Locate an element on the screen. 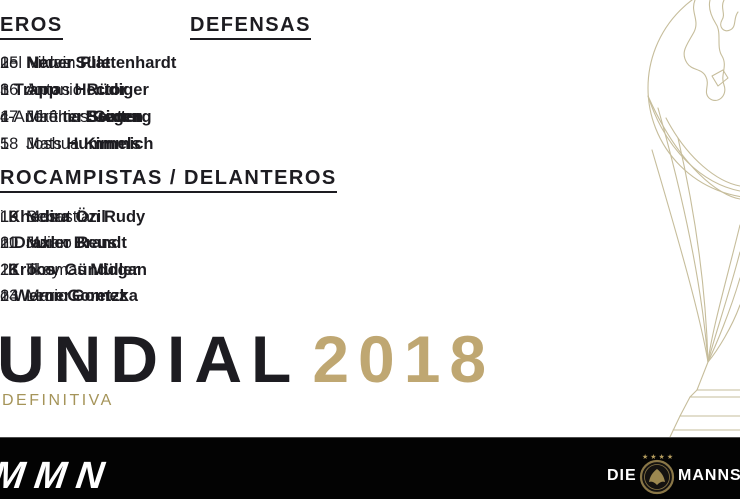 Image resolution: width=740 pixels, height=499 pixels. player-last-name: Brandt is located at coordinates (100, 243).